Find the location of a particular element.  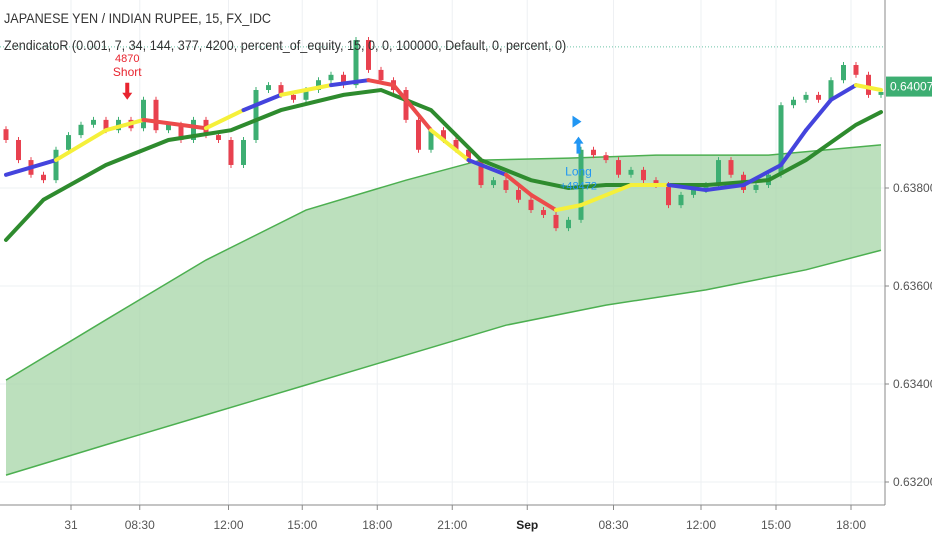

short-arrow-icon is located at coordinates (127, 91).